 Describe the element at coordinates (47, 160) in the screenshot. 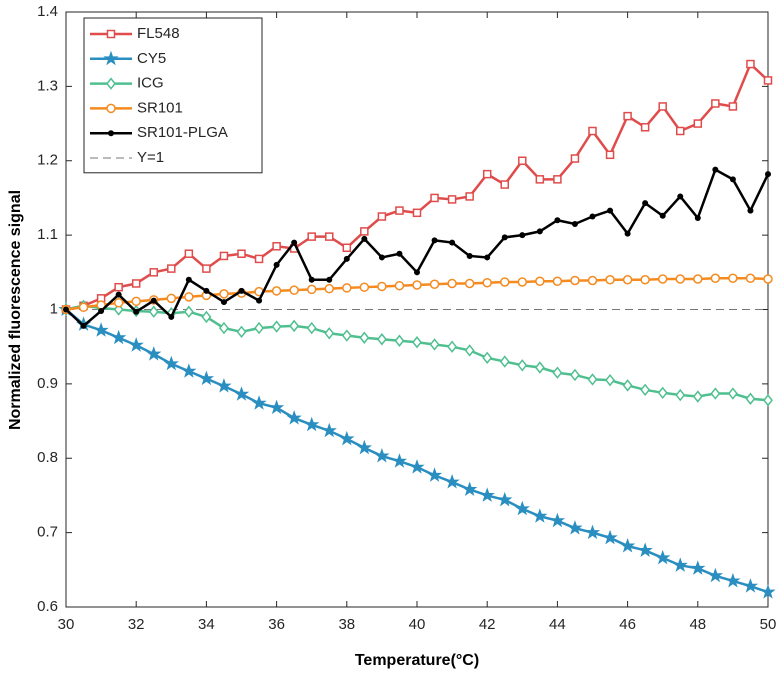

I see `y-tick-label: 1.2` at that location.